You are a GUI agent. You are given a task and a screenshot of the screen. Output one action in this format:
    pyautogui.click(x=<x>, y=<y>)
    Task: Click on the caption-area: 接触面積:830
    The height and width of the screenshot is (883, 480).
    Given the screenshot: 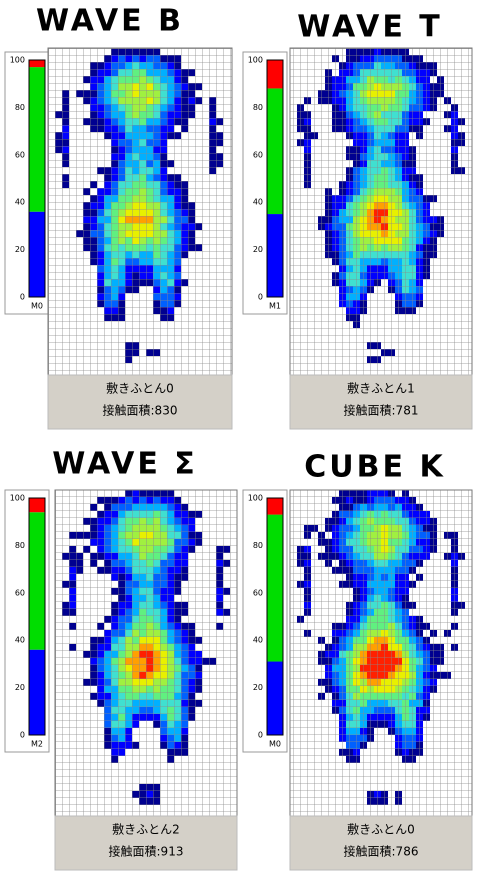 What is the action you would take?
    pyautogui.click(x=140, y=410)
    